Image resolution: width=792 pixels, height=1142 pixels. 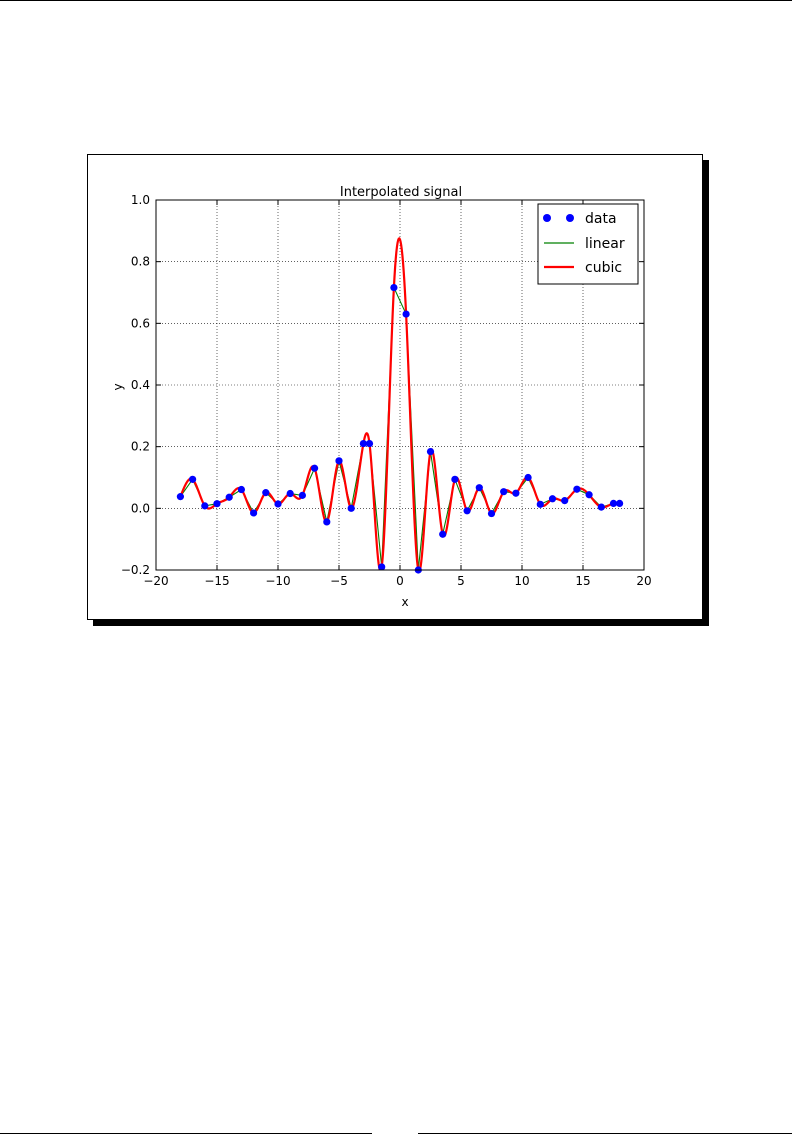 What do you see at coordinates (603, 268) in the screenshot?
I see `legend-label-cubic: cubic` at bounding box center [603, 268].